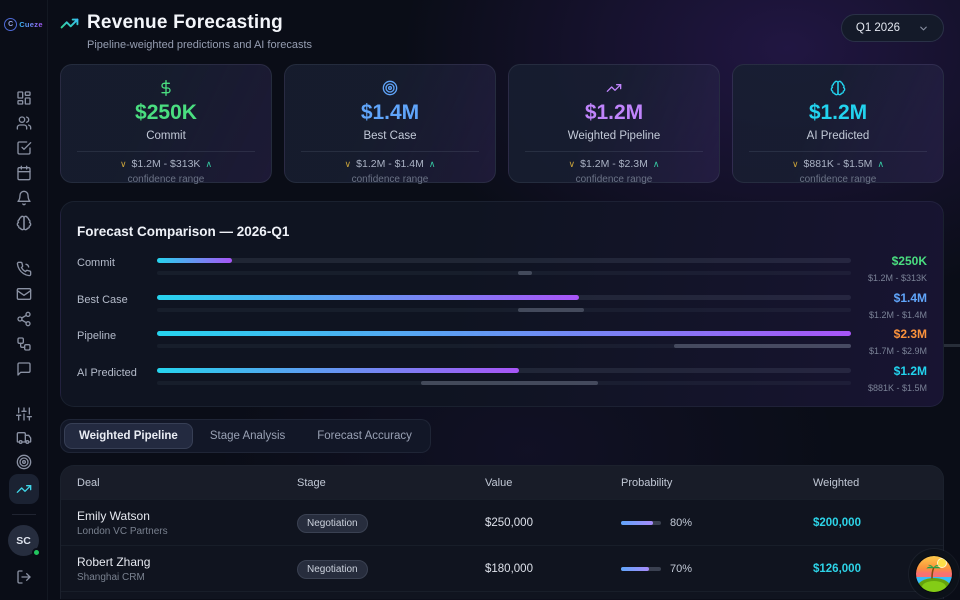  I want to click on table-header: Deal Stage Value Probability Weighted, so click(502, 482).